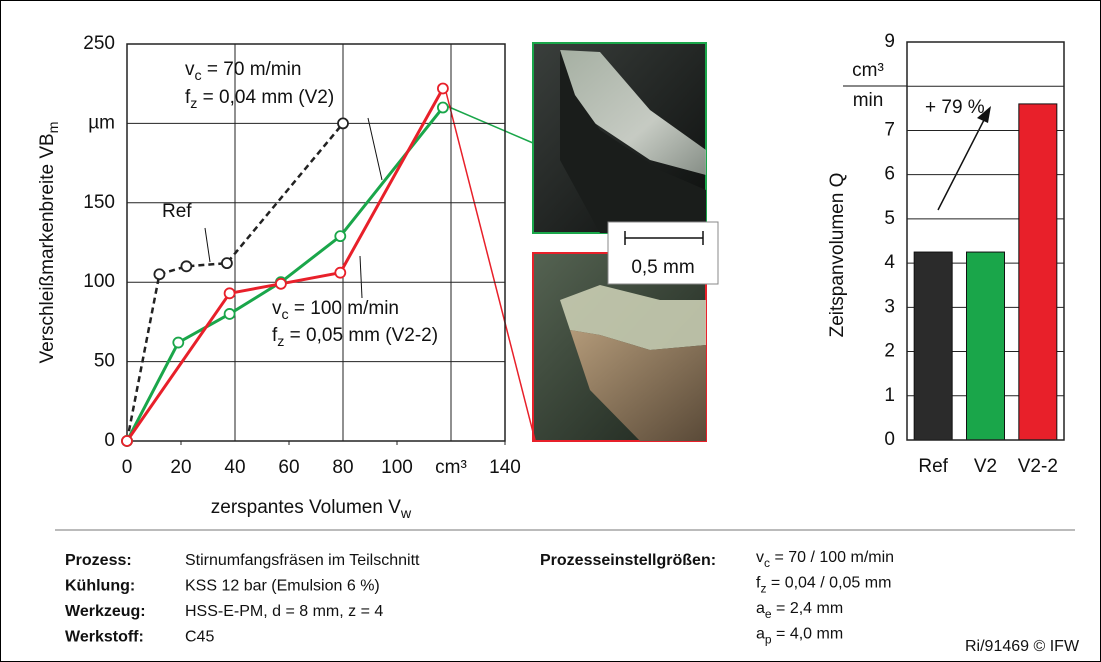 The height and width of the screenshot is (662, 1101). What do you see at coordinates (127, 467) in the screenshot?
I see `x-tick-label: 0` at bounding box center [127, 467].